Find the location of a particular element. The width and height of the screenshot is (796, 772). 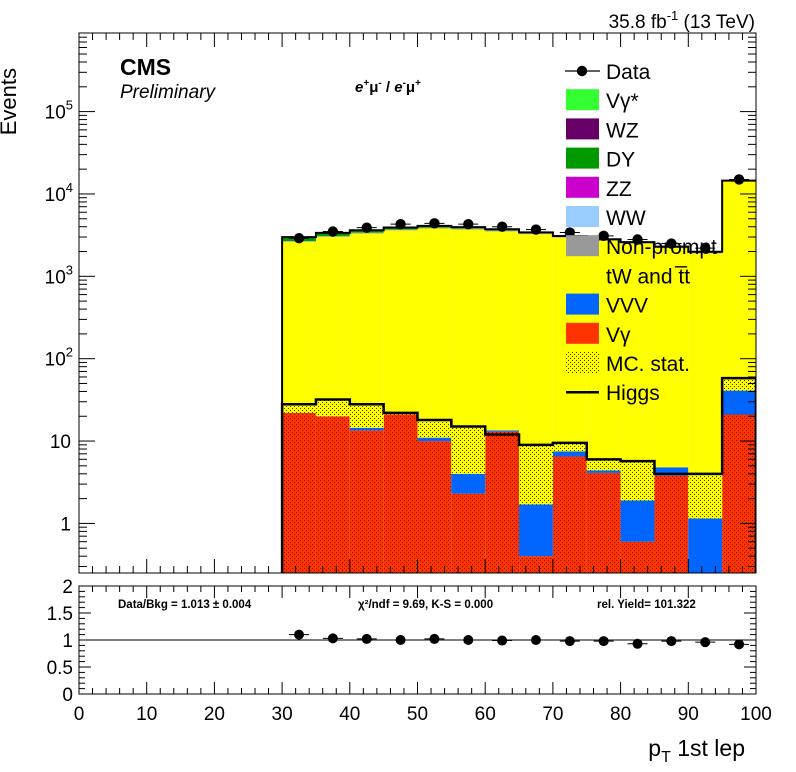

legend-item-4: ZZ is located at coordinates (599, 188).